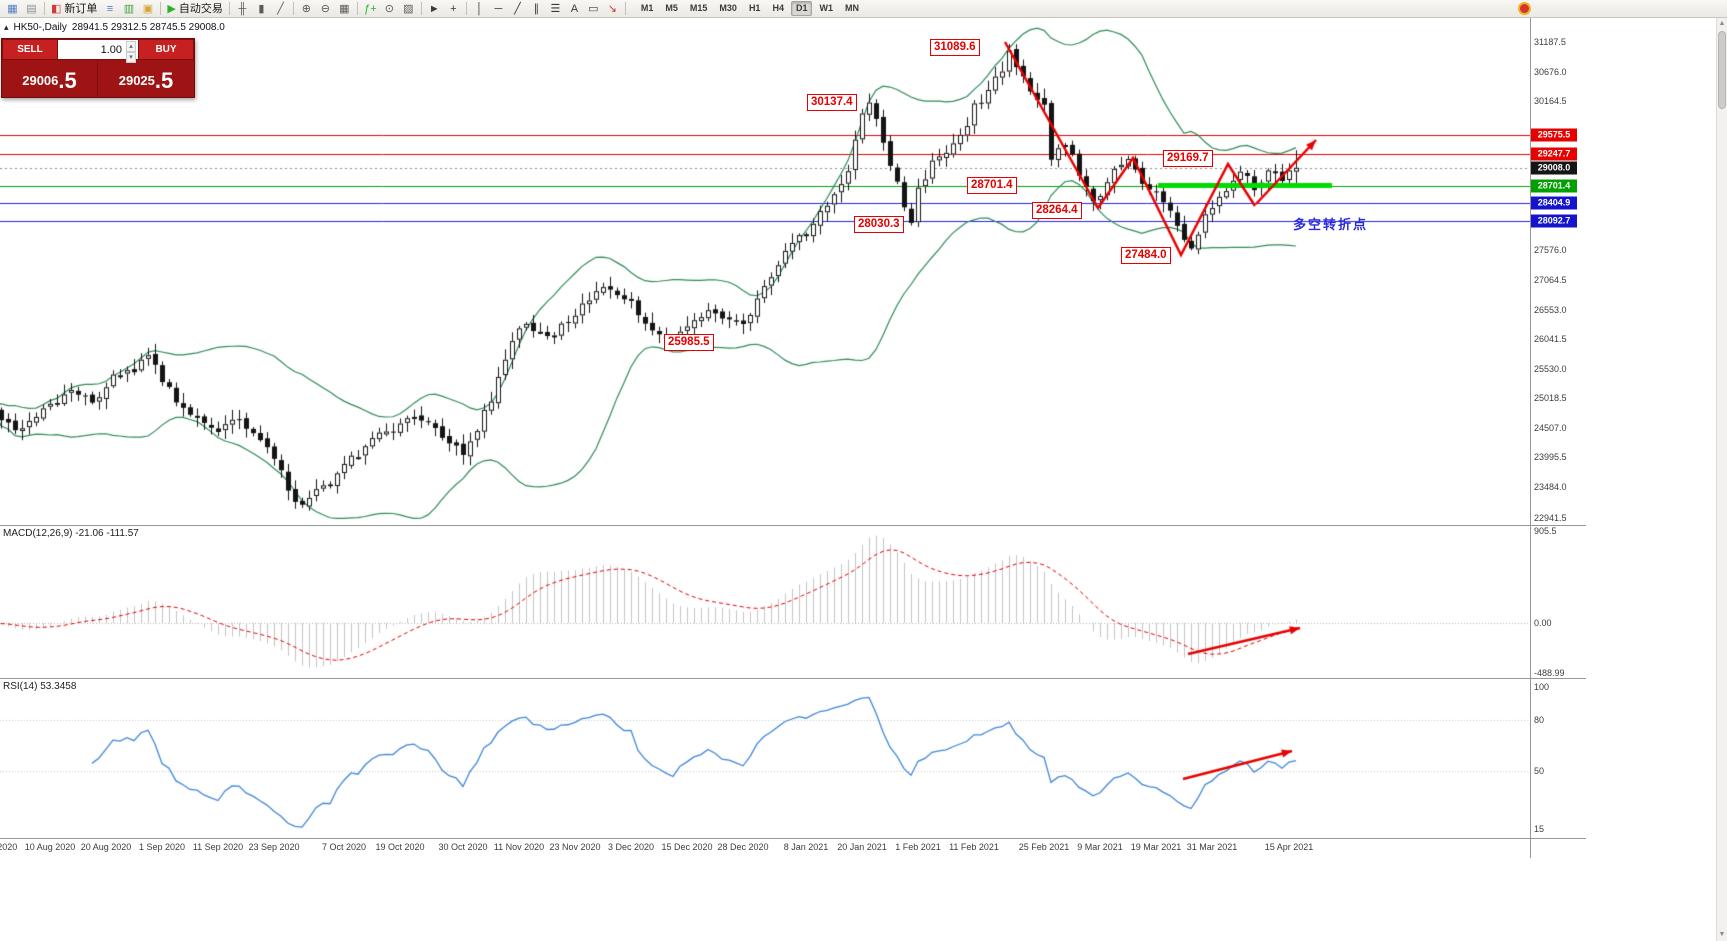 The width and height of the screenshot is (1727, 941). I want to click on autotrading-icon: ▶, so click(171, 8).